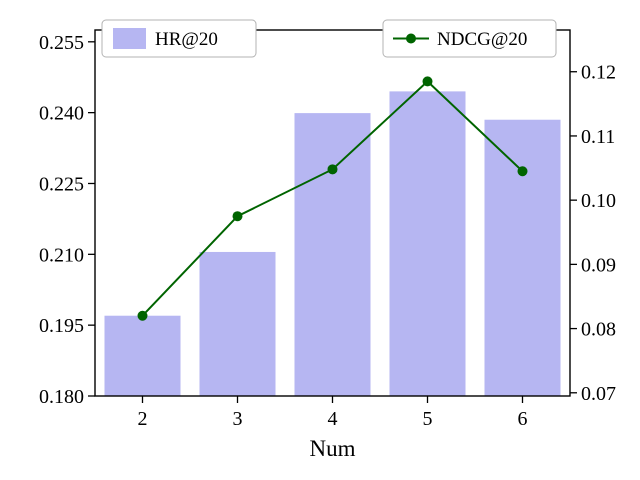 Image resolution: width=640 pixels, height=480 pixels. What do you see at coordinates (61, 184) in the screenshot?
I see `left-tick-label: 0.225` at bounding box center [61, 184].